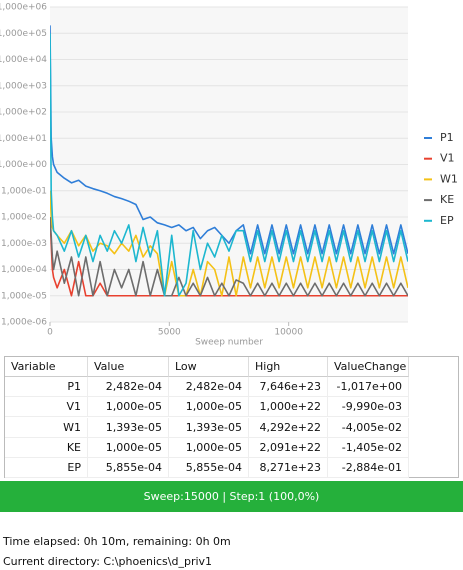 This screenshot has width=463, height=570. Describe the element at coordinates (24, 296) in the screenshot. I see `y-tick-label: 1,000e-05` at that location.